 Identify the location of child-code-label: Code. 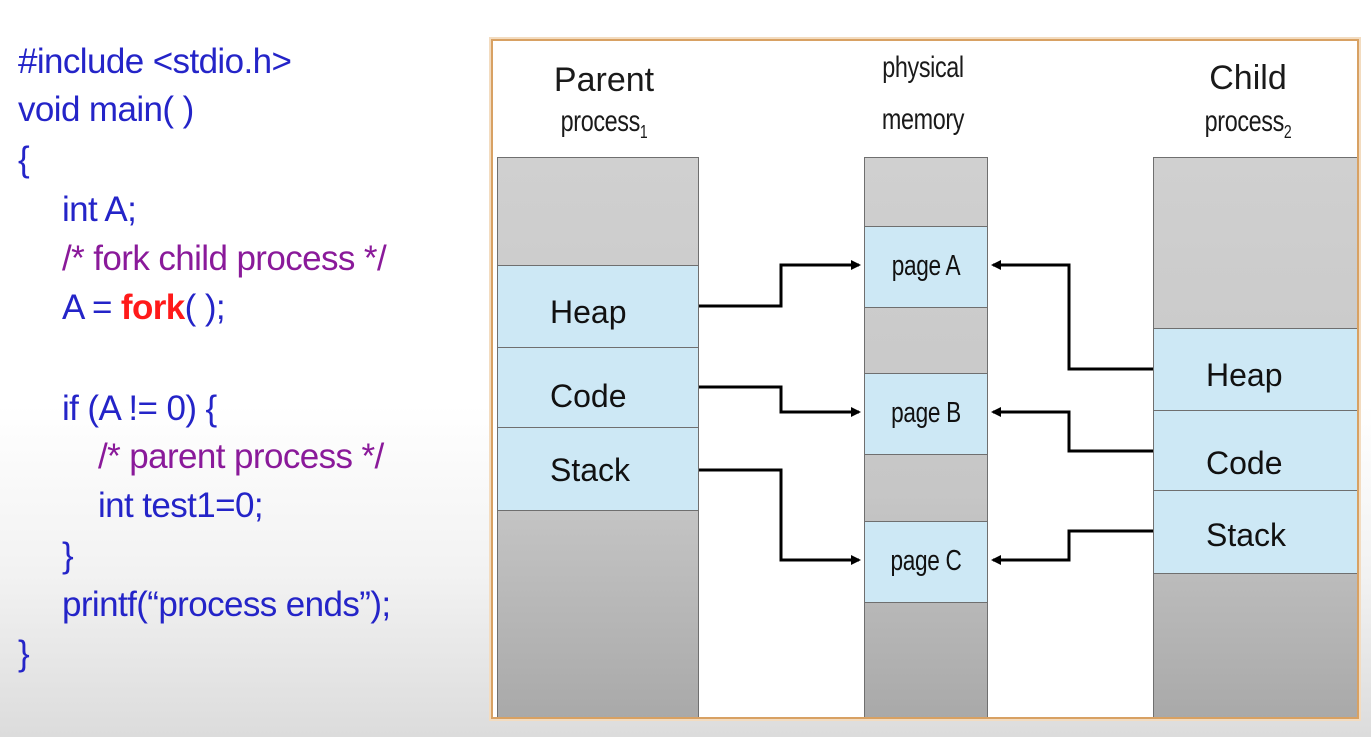
(1244, 463).